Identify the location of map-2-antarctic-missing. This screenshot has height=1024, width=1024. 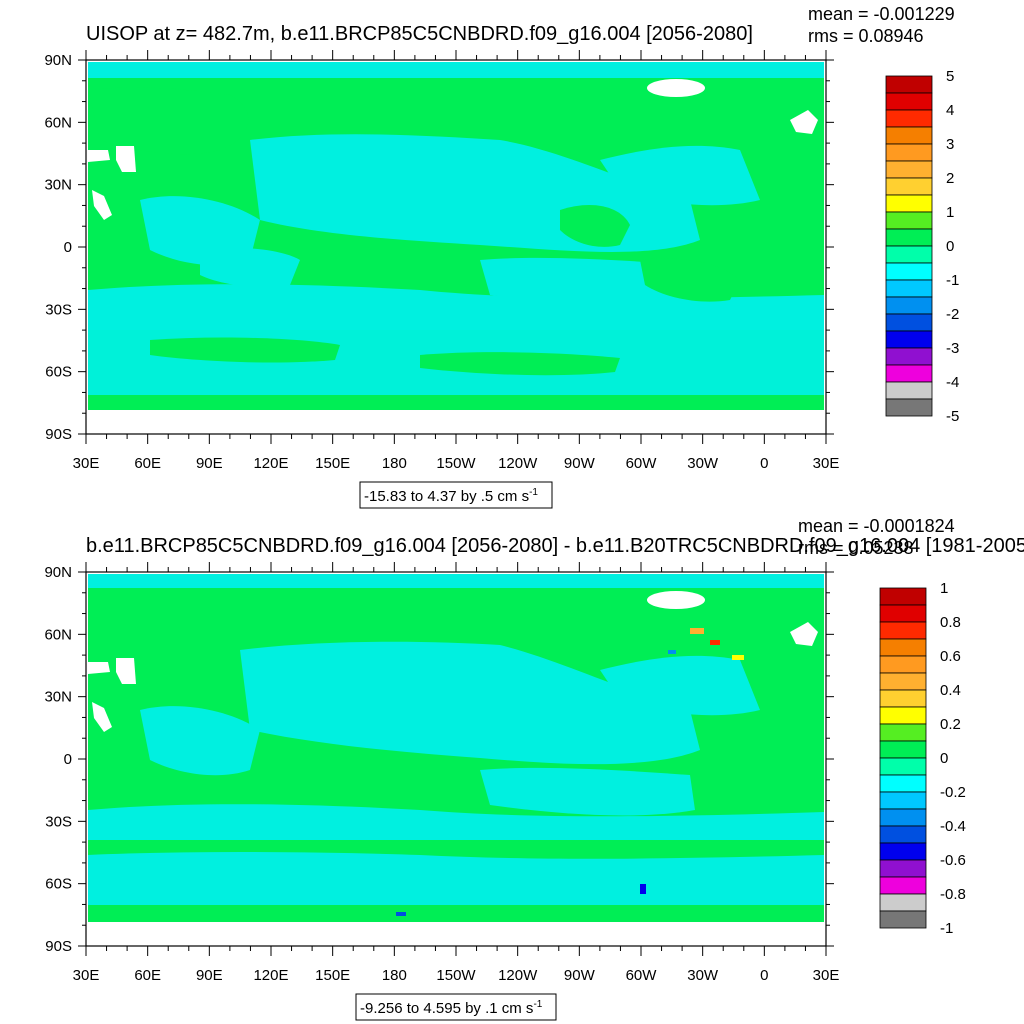
(456, 933).